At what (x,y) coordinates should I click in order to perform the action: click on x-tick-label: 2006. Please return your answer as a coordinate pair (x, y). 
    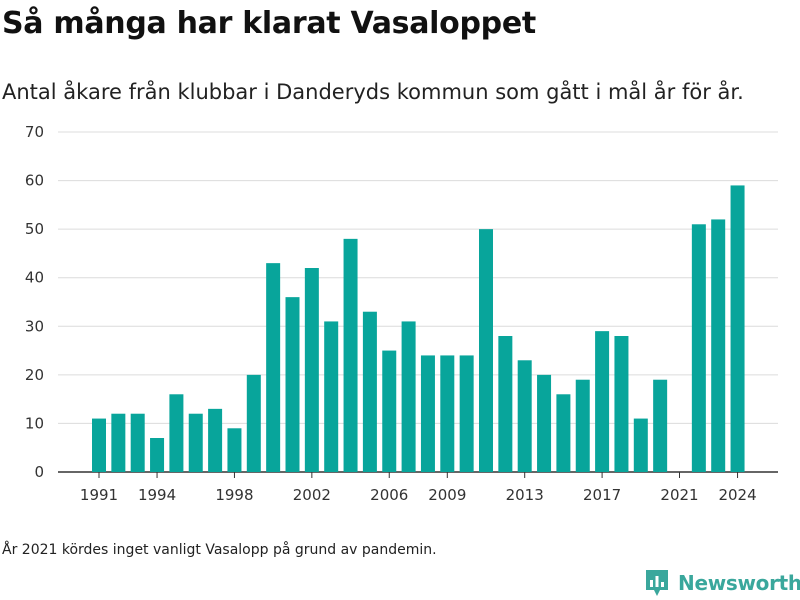
    Looking at the image, I should click on (389, 495).